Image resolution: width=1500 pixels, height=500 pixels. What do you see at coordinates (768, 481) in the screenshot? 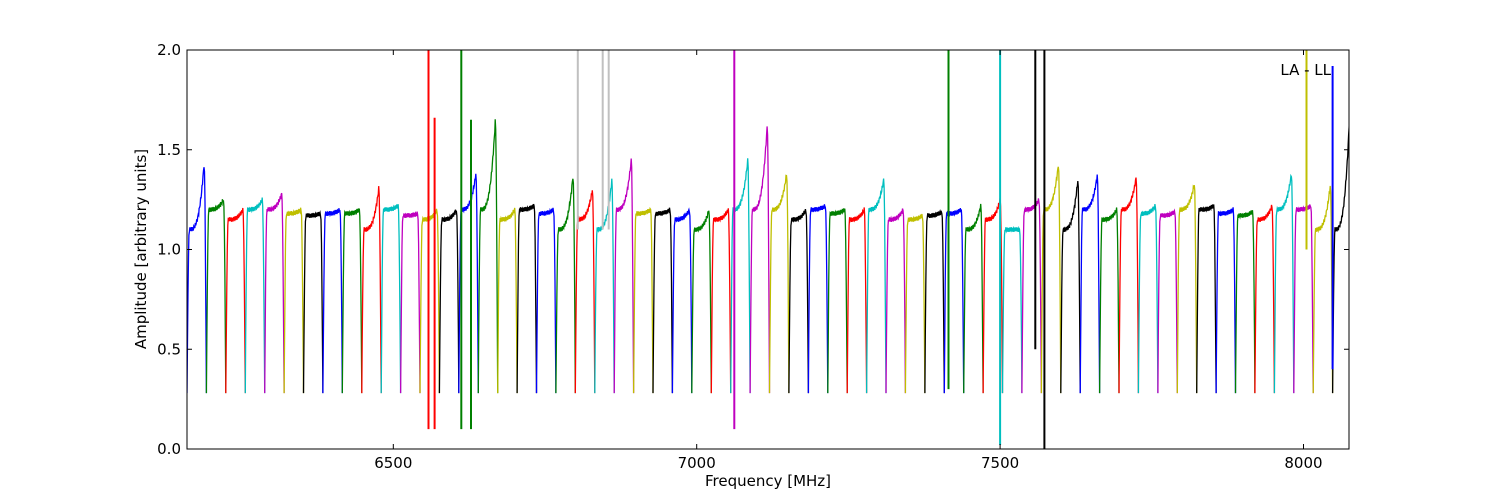
I see `x-axis-label: Frequency [MHz]` at bounding box center [768, 481].